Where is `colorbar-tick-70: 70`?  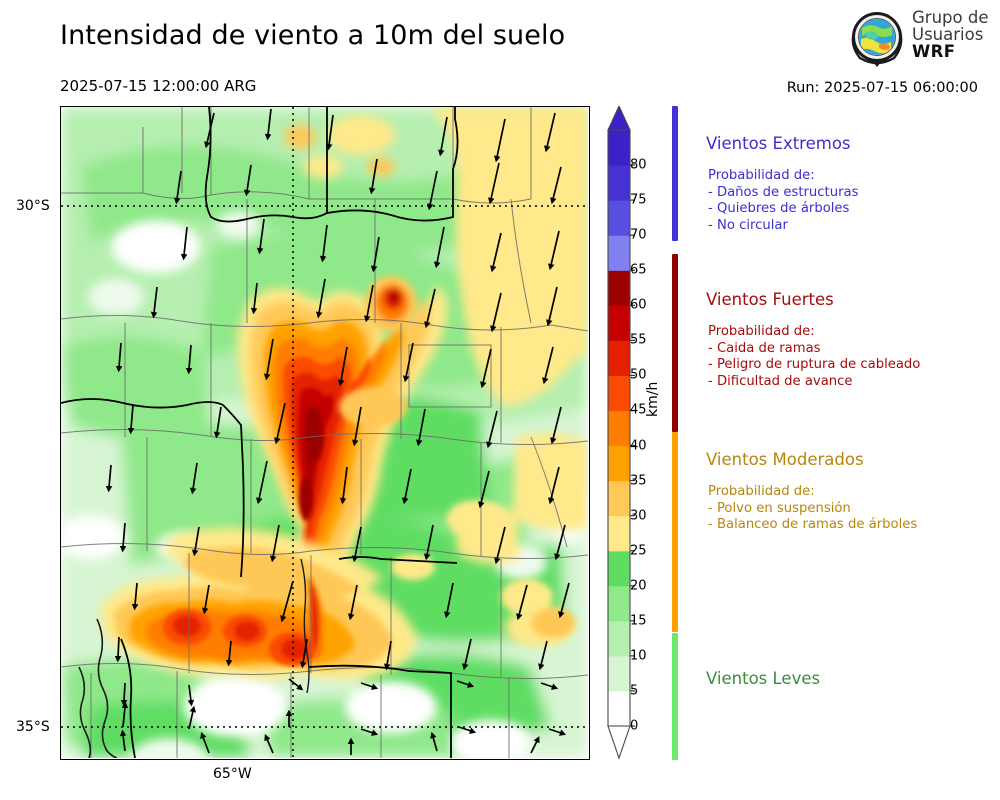
colorbar-tick-70: 70 is located at coordinates (638, 235).